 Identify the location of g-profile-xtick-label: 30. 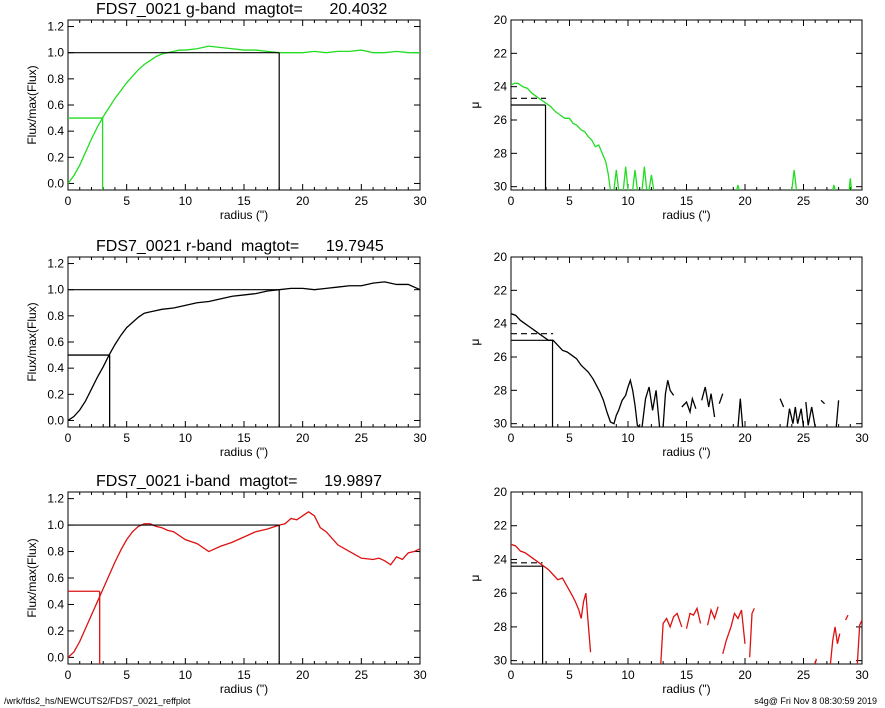
(862, 201).